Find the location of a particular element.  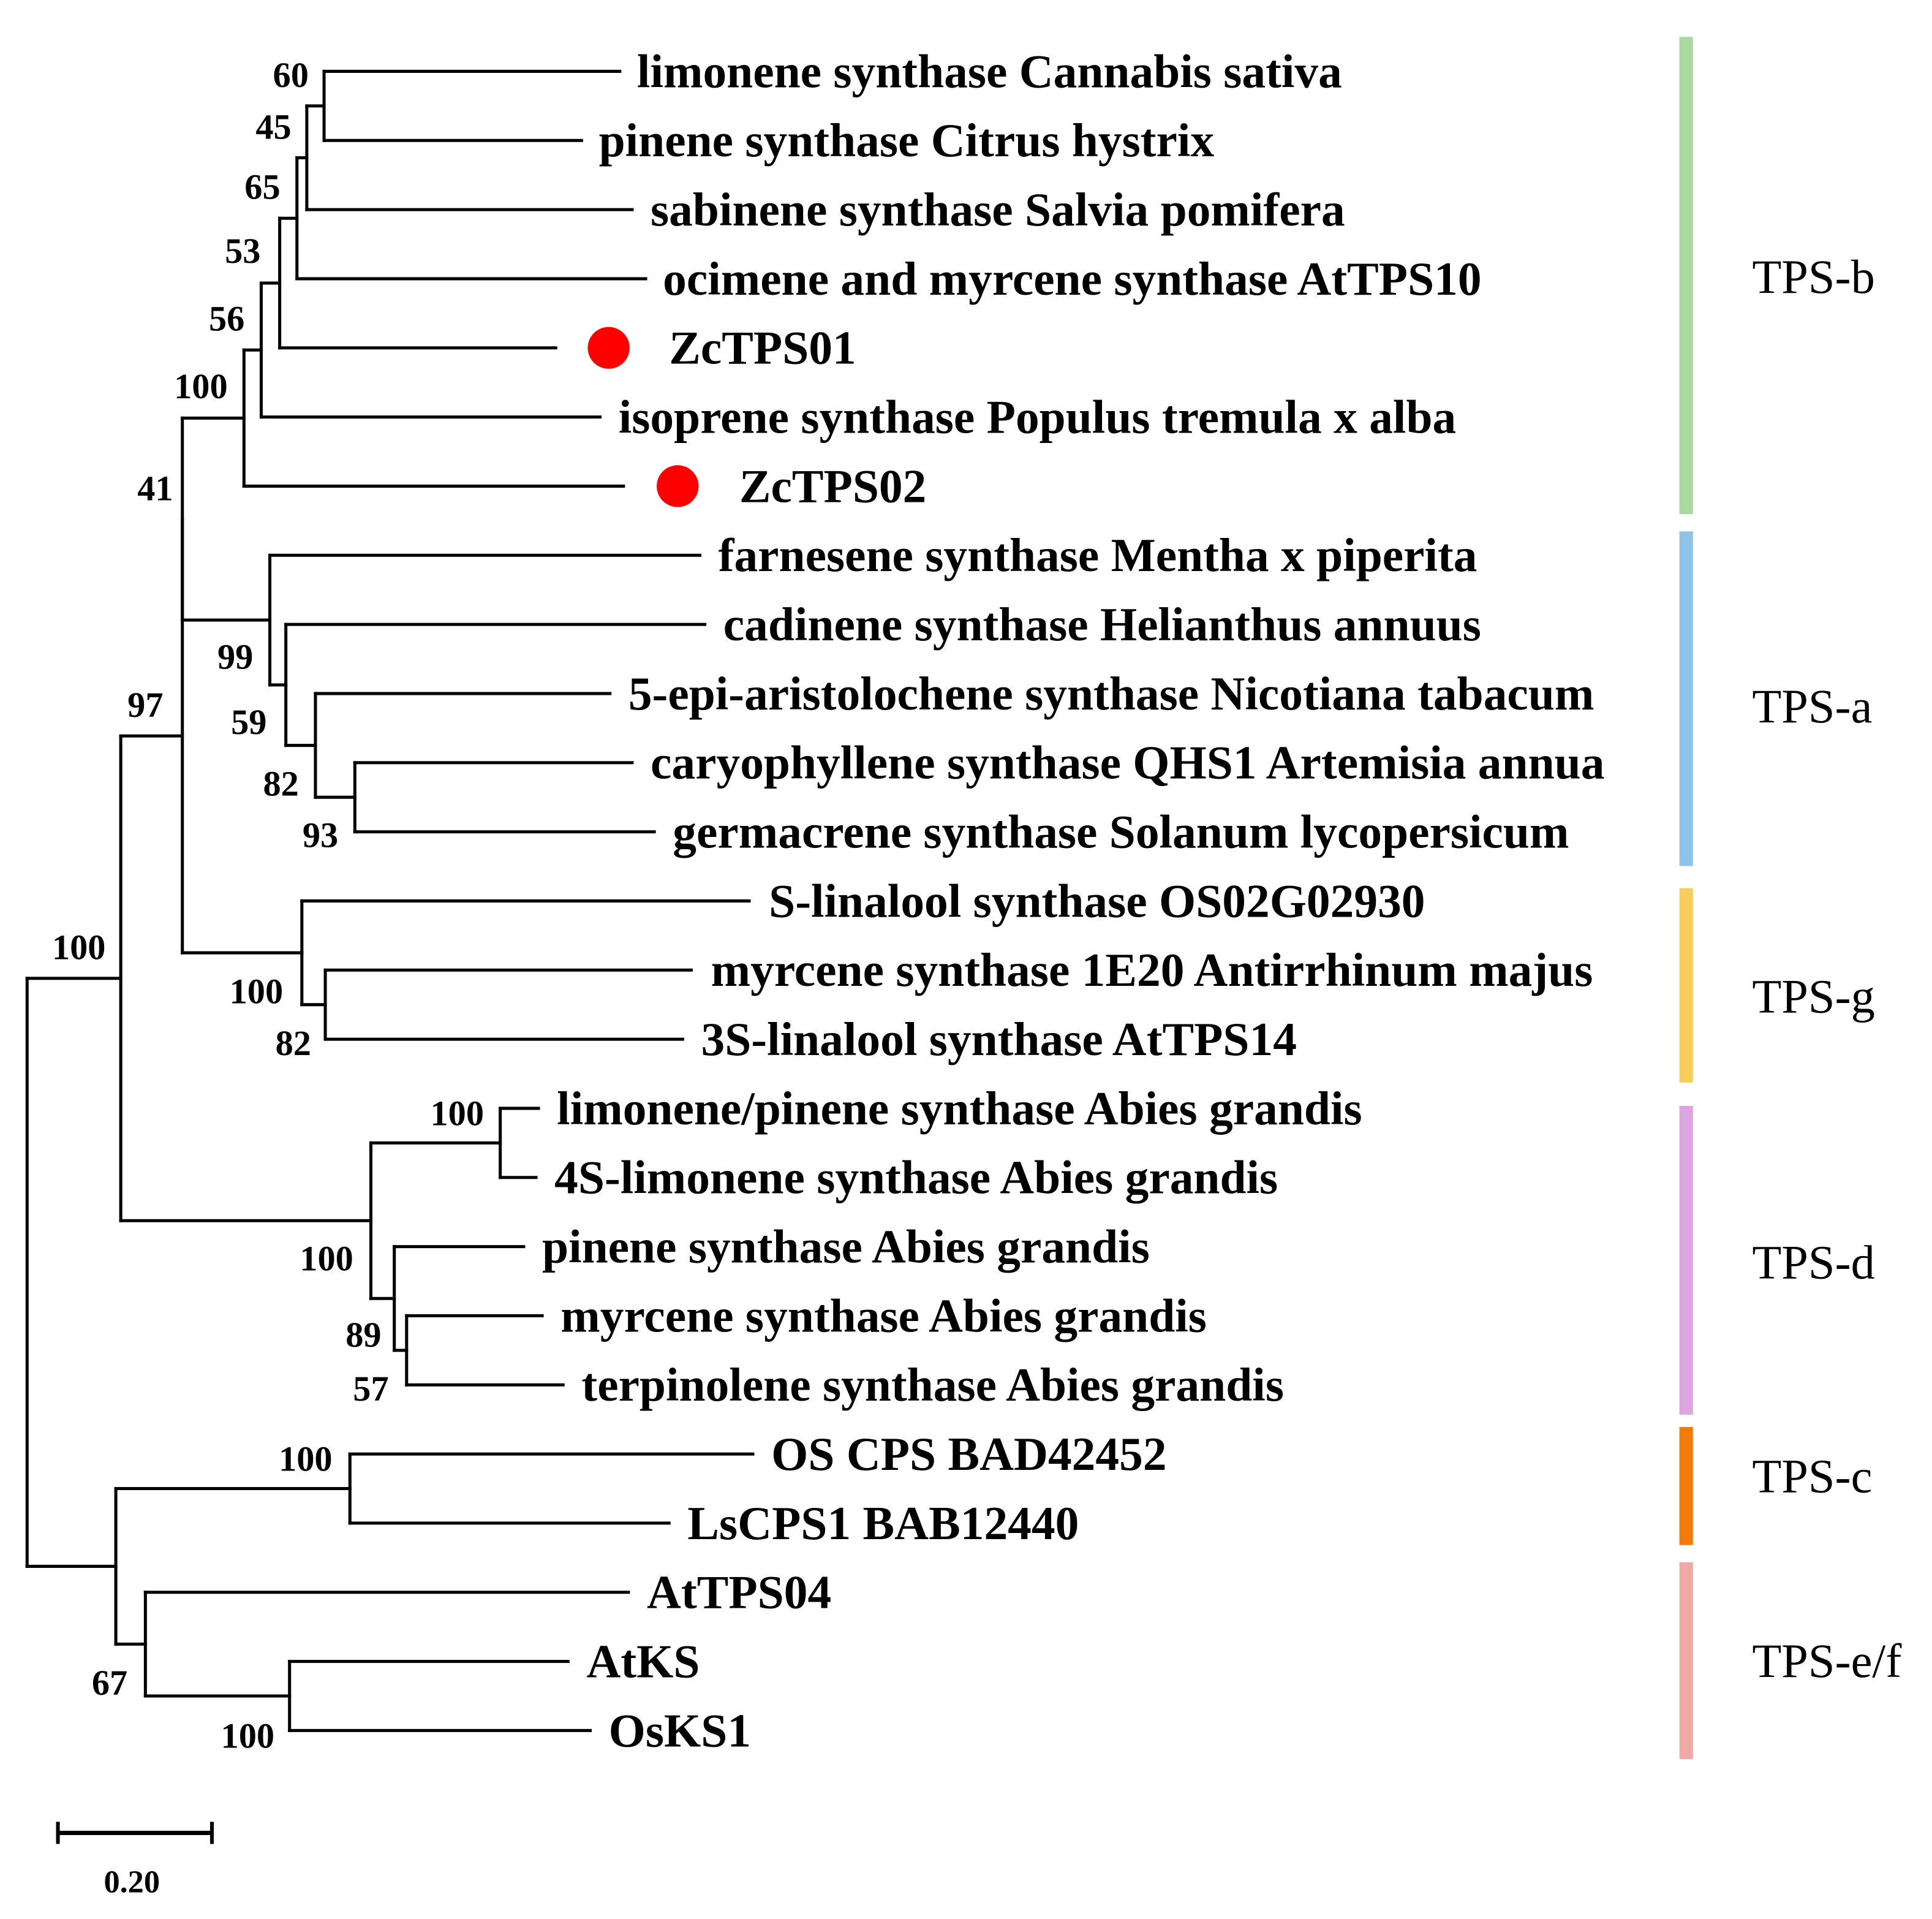

leaf: germacrene synthase Solanum lycopersicum is located at coordinates (1121, 832).